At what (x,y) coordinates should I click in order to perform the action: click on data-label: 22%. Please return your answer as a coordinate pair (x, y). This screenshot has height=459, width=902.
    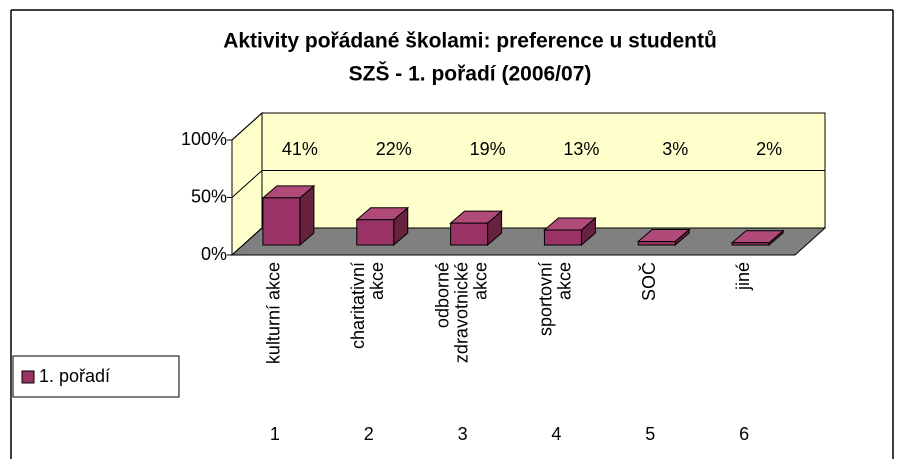
    Looking at the image, I should click on (394, 149).